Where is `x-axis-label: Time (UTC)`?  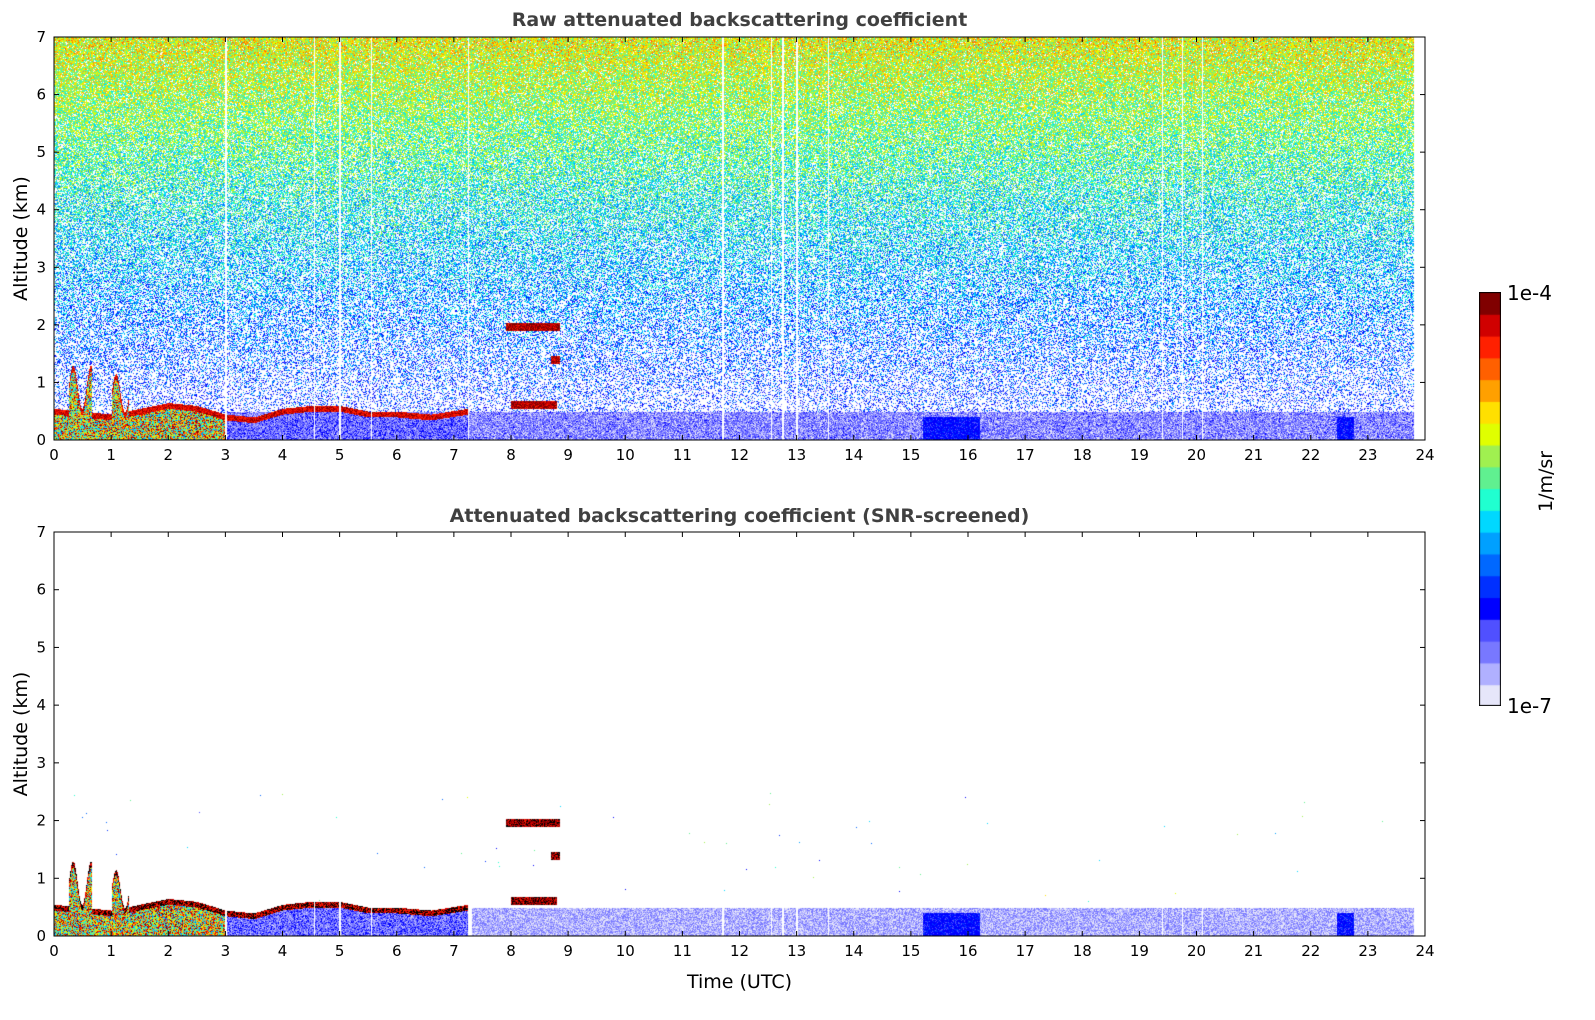
x-axis-label: Time (UTC) is located at coordinates (739, 982).